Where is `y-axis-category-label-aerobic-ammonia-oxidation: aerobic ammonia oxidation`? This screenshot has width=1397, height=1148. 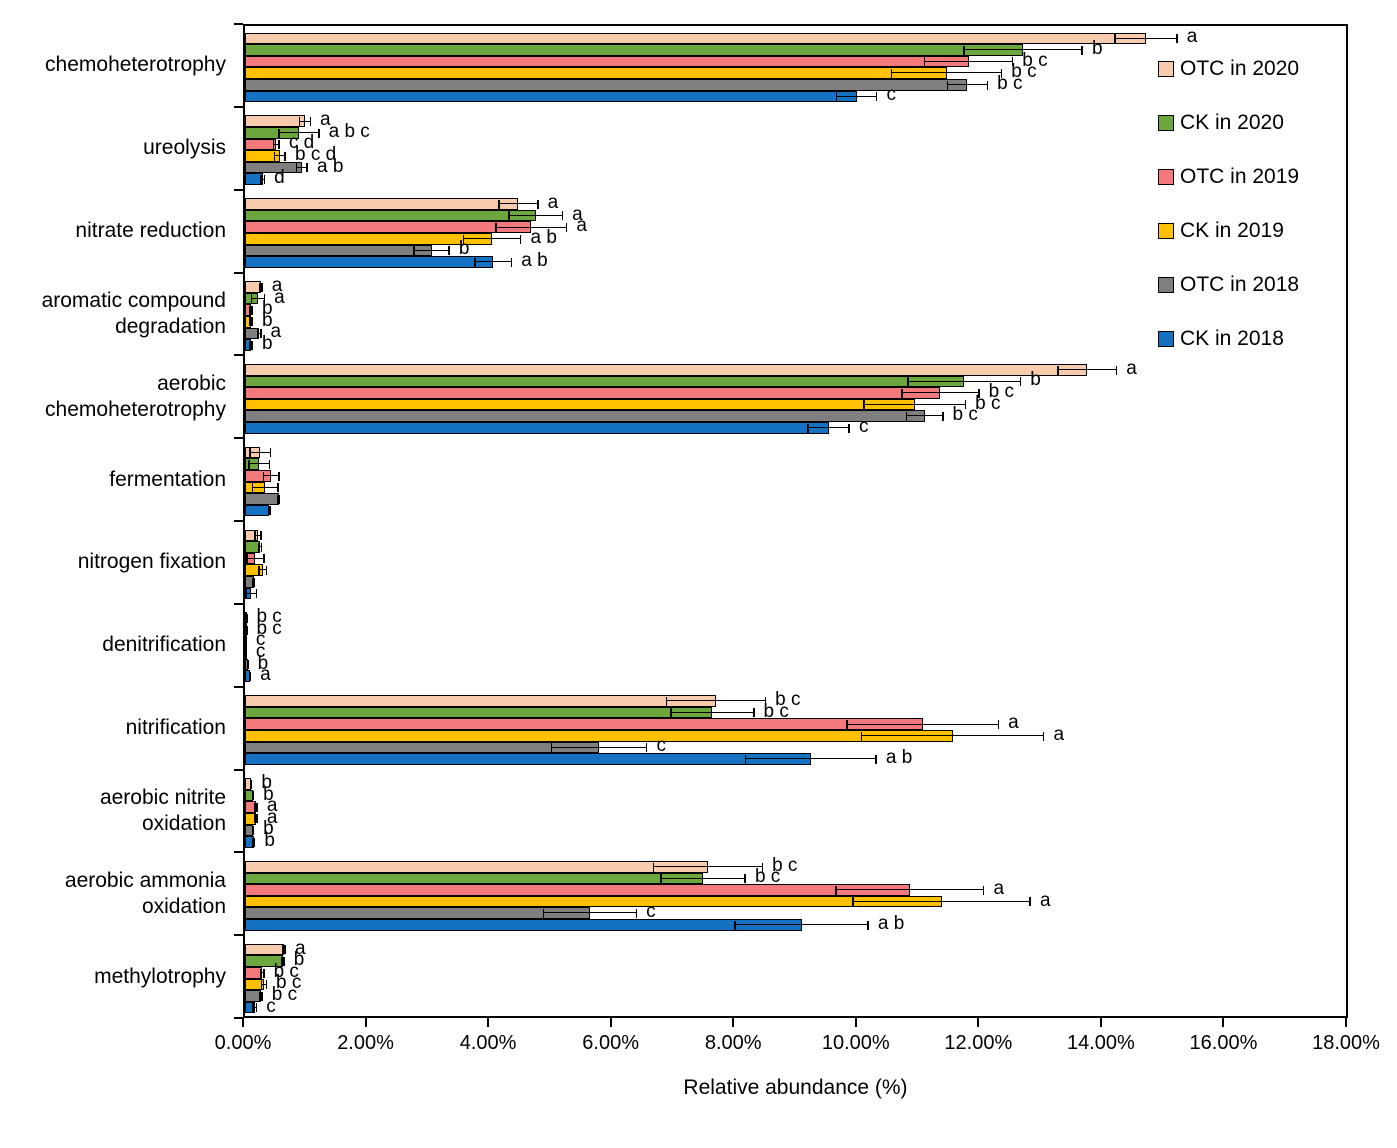
y-axis-category-label-aerobic-ammonia-oxidation: aerobic ammonia oxidation is located at coordinates (145, 893).